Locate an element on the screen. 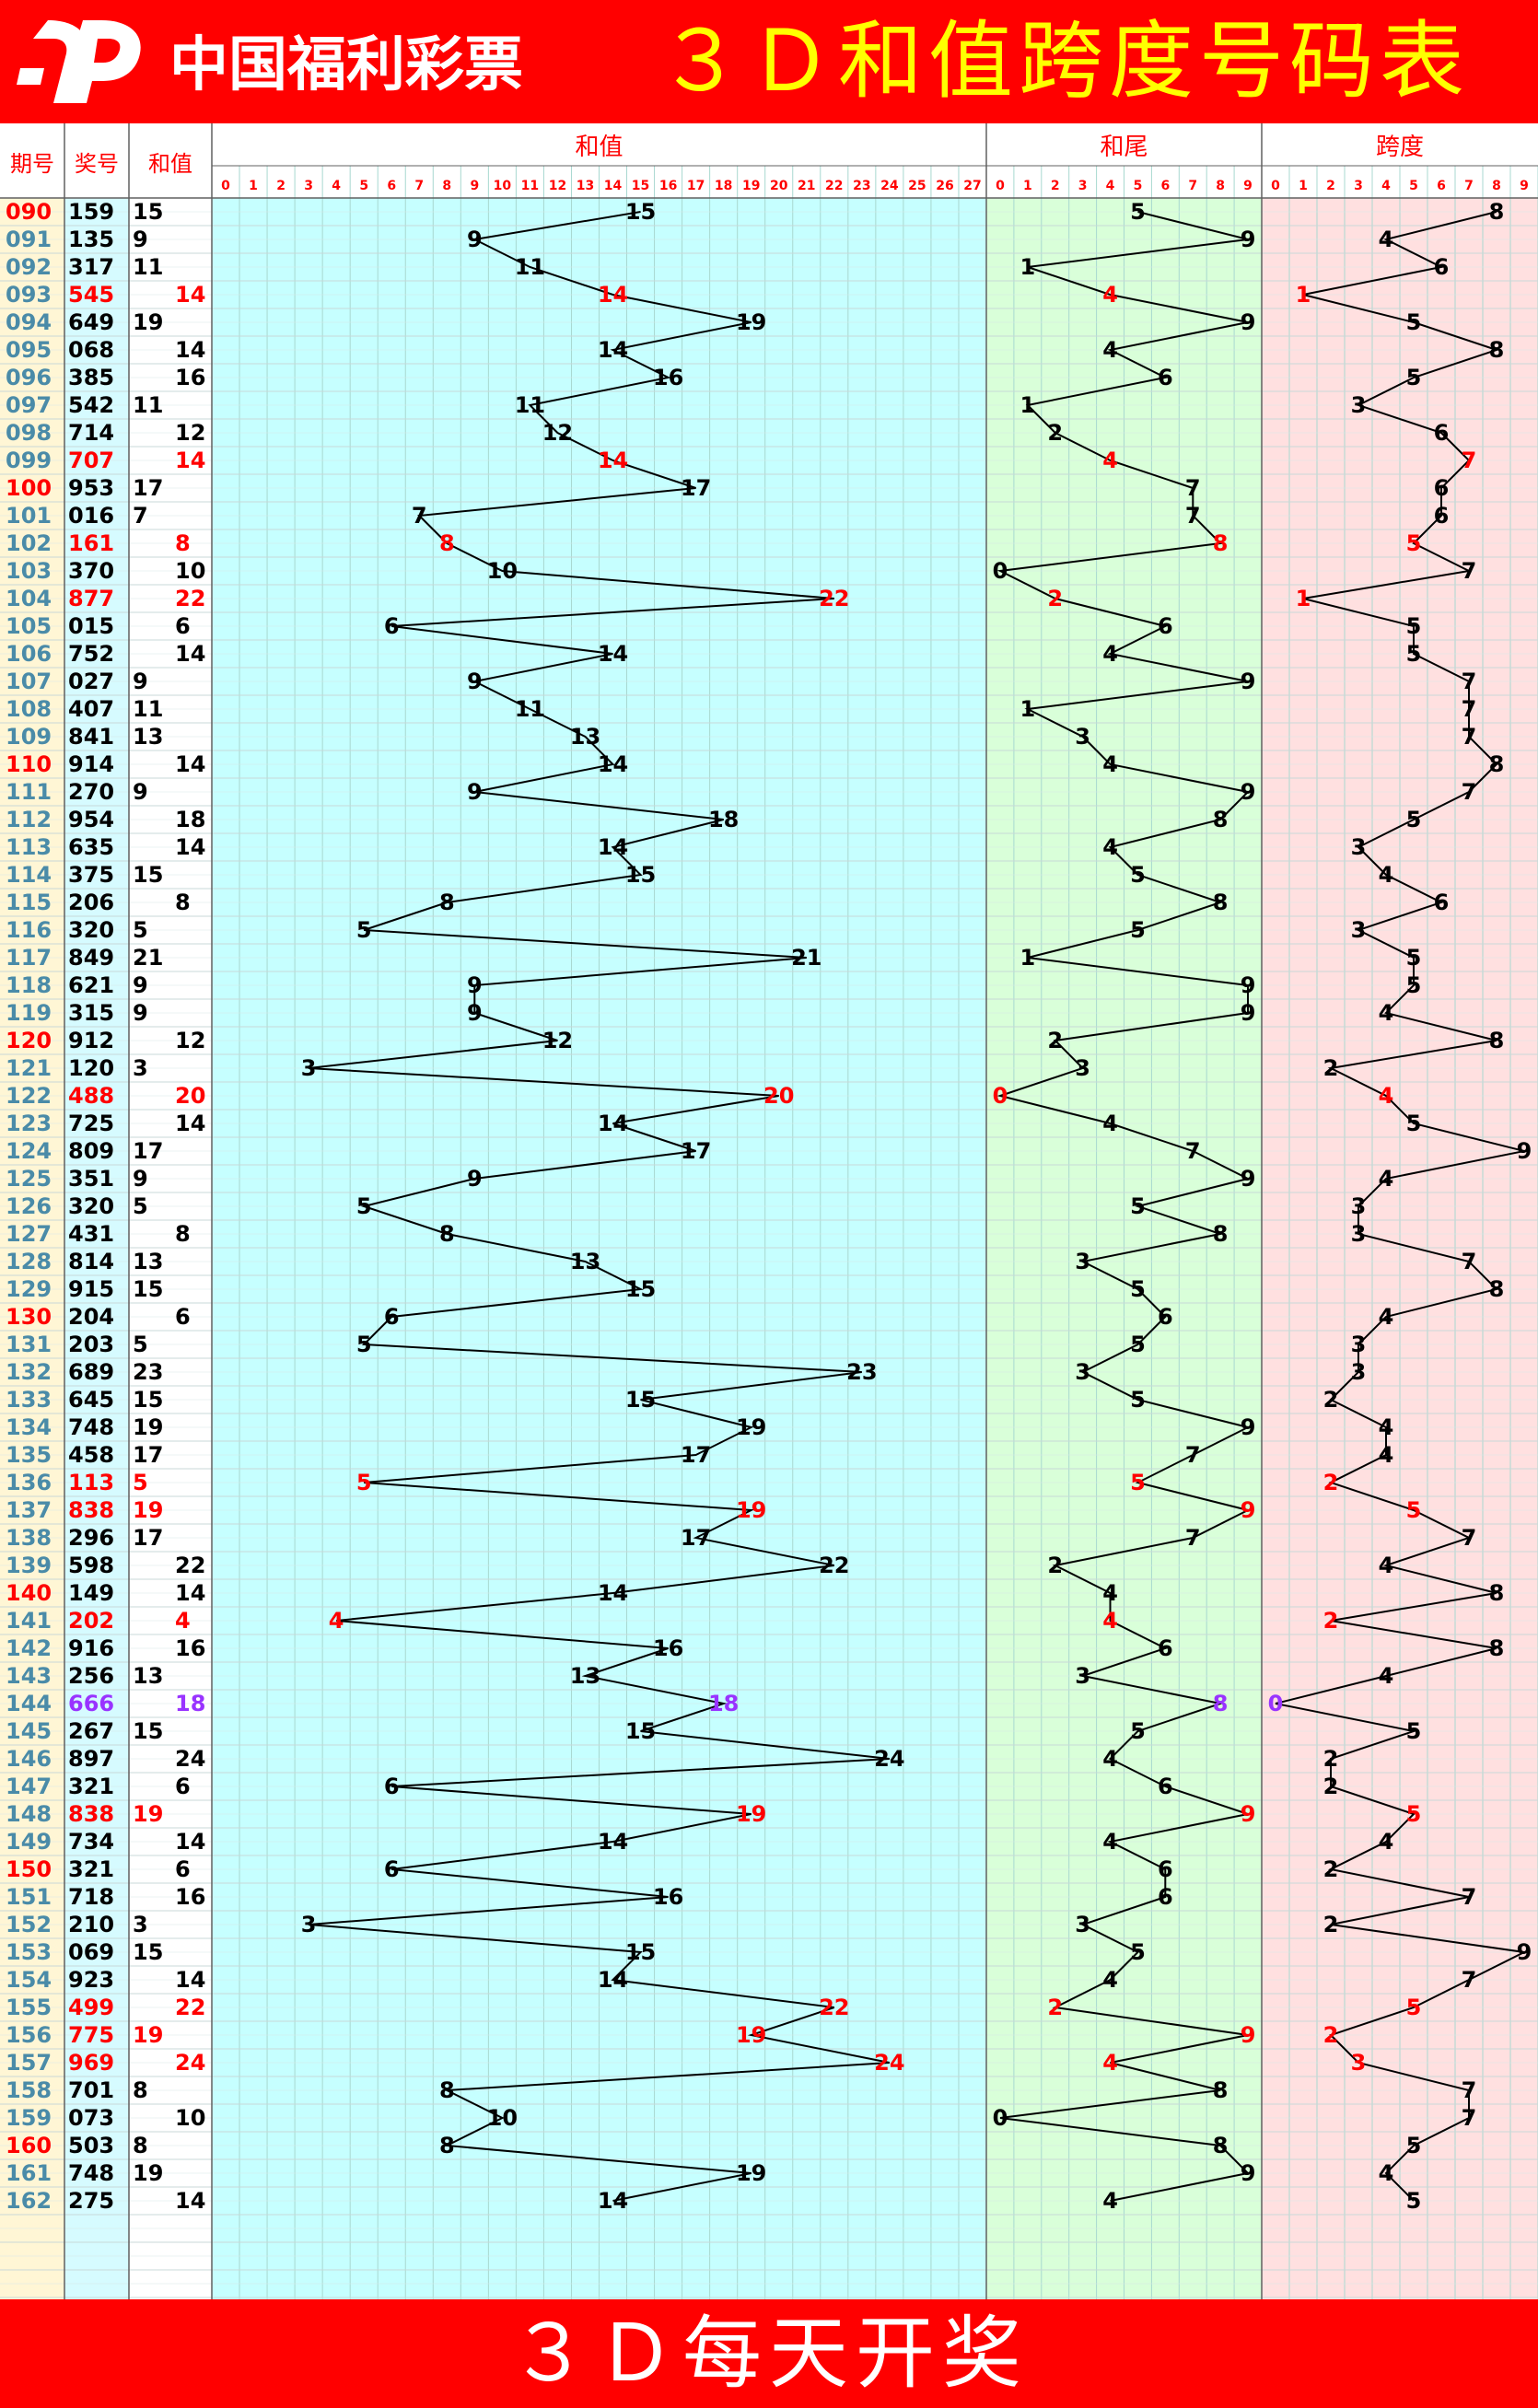 This screenshot has height=2408, width=1538. tick-label: 5 is located at coordinates (1138, 186).